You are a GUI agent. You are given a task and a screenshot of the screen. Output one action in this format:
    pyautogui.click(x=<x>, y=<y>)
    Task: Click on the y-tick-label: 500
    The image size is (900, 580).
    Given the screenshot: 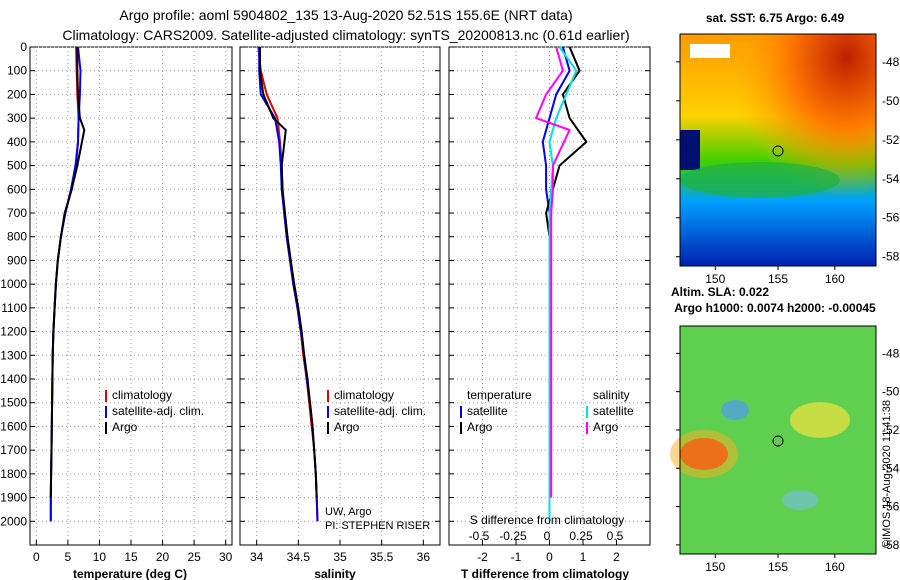 What is the action you would take?
    pyautogui.click(x=17, y=166)
    